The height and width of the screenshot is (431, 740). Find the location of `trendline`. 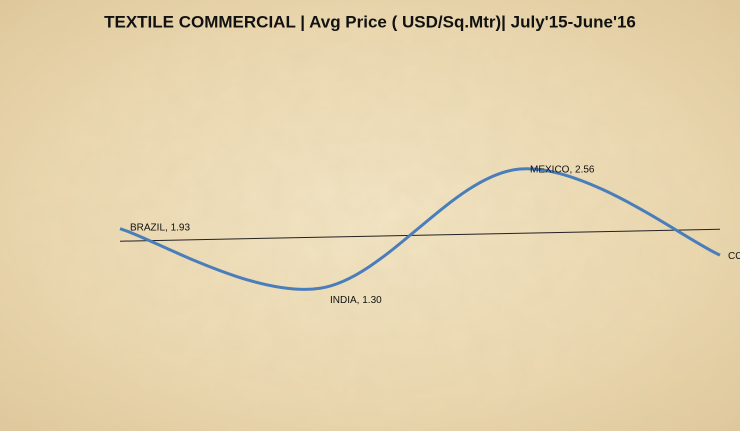

trendline is located at coordinates (420, 235).